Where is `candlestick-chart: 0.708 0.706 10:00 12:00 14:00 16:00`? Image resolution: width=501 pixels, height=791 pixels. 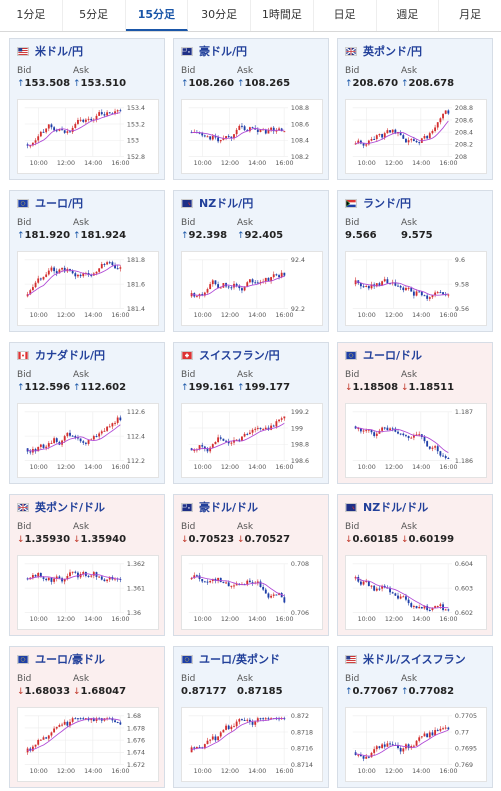
candlestick-chart: 0.708 0.706 10:00 12:00 14:00 16:00 is located at coordinates (252, 592).